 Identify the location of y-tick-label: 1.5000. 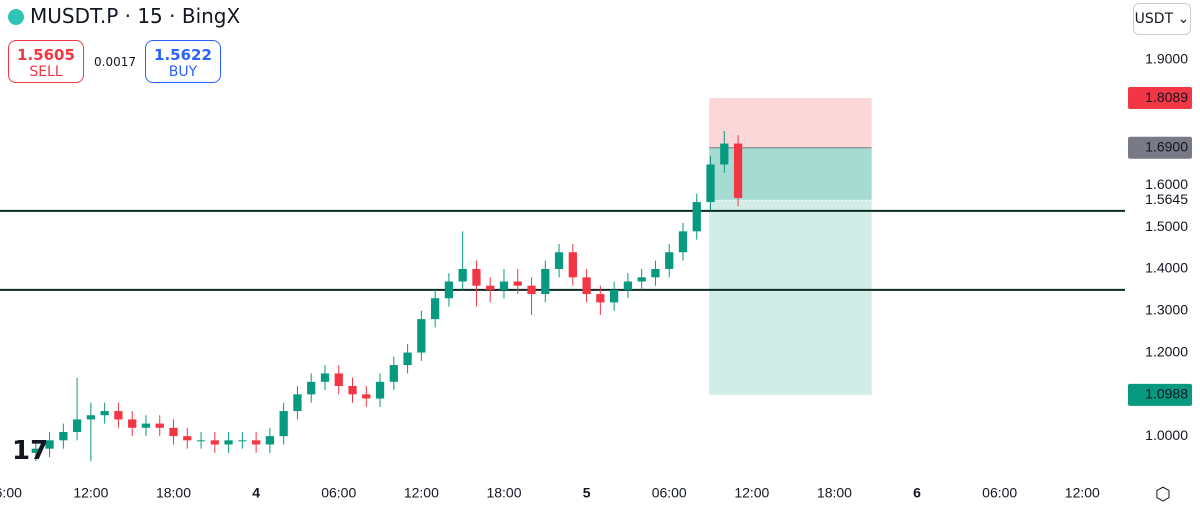
(1166, 226).